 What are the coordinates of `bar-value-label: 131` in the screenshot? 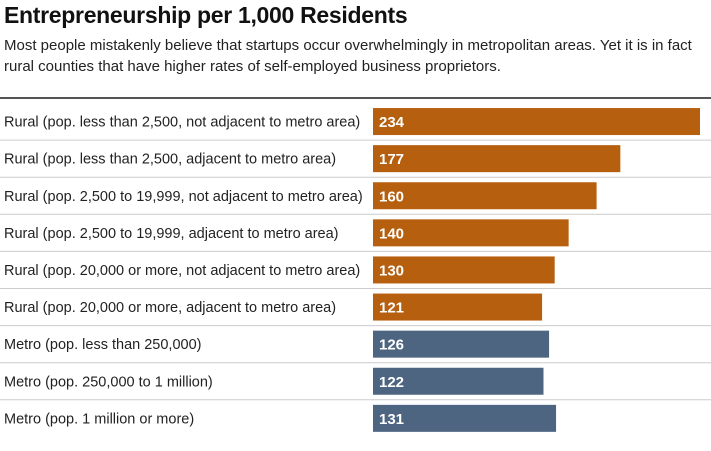 It's located at (391, 419).